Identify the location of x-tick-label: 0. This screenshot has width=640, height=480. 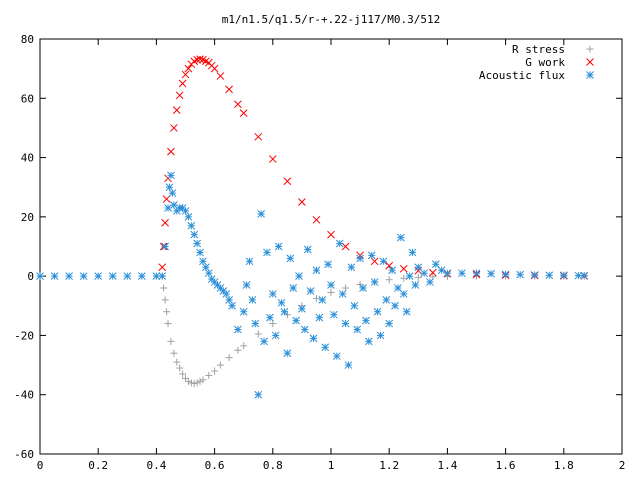
(40, 465).